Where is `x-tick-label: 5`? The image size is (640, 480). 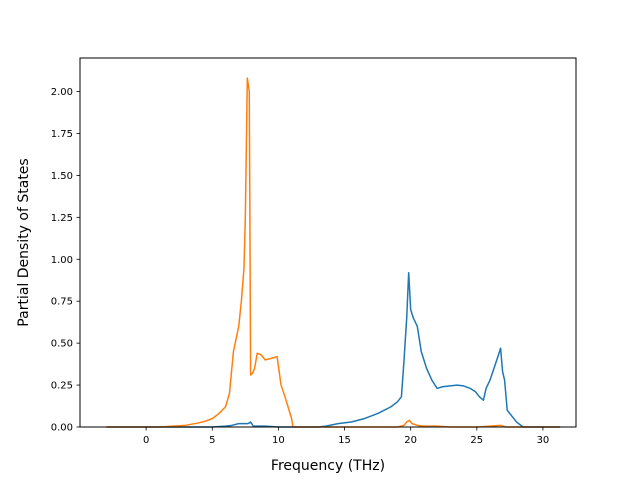
x-tick-label: 5 is located at coordinates (212, 440).